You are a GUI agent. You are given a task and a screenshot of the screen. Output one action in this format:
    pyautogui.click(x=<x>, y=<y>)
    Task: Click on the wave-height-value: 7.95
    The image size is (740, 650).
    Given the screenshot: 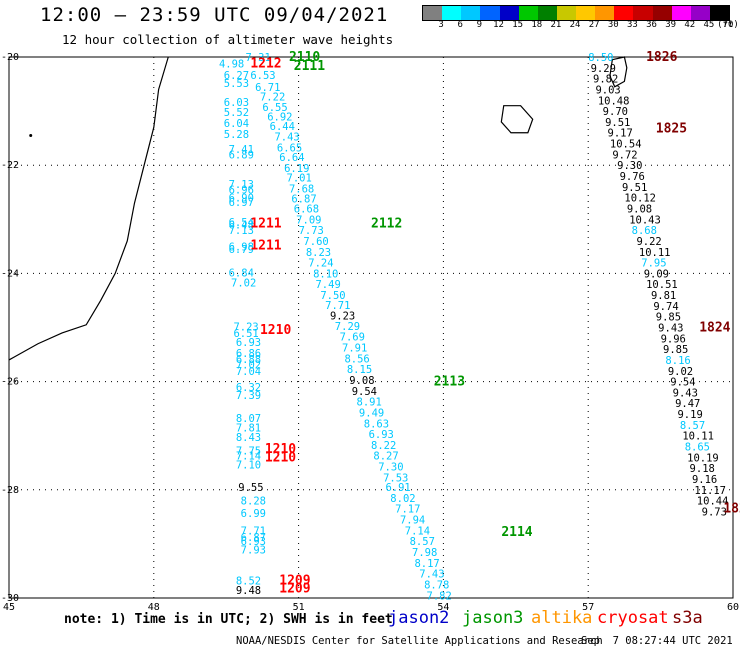 What is the action you would take?
    pyautogui.click(x=653, y=264)
    